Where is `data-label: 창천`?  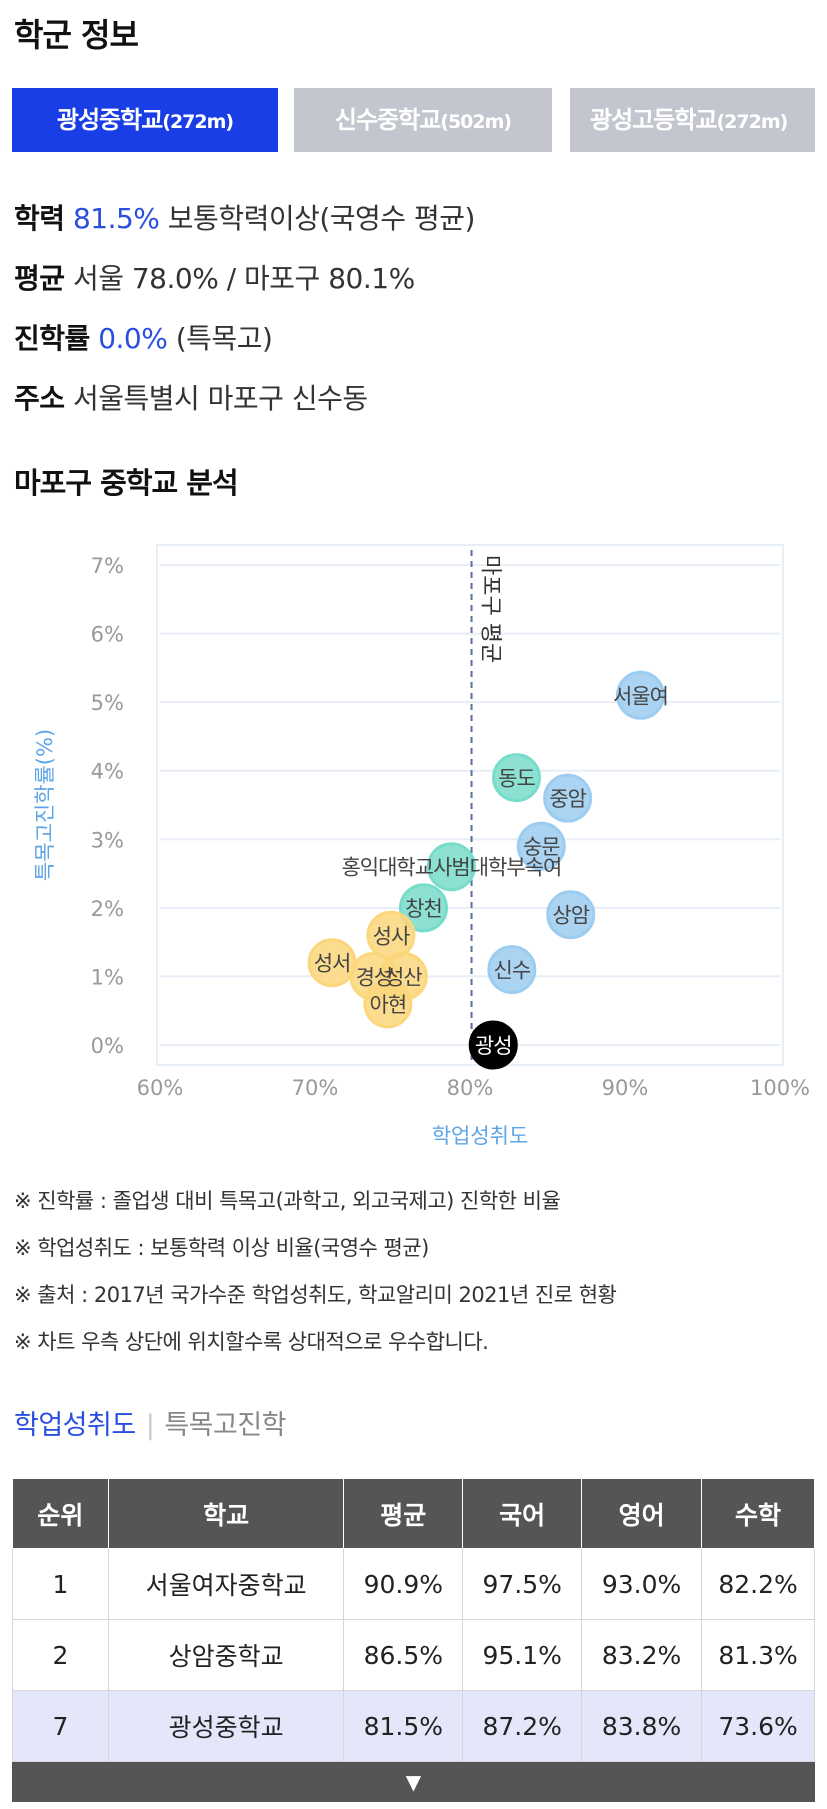
data-label: 창천 is located at coordinates (423, 909).